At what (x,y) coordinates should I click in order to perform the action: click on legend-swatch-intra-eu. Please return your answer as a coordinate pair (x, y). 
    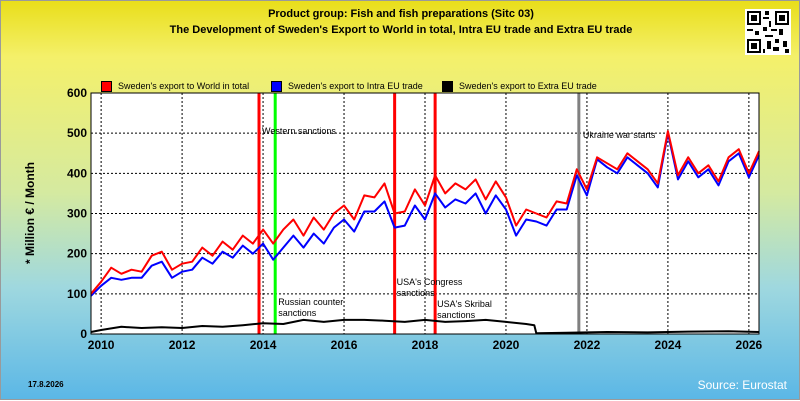
    Looking at the image, I should click on (276, 86).